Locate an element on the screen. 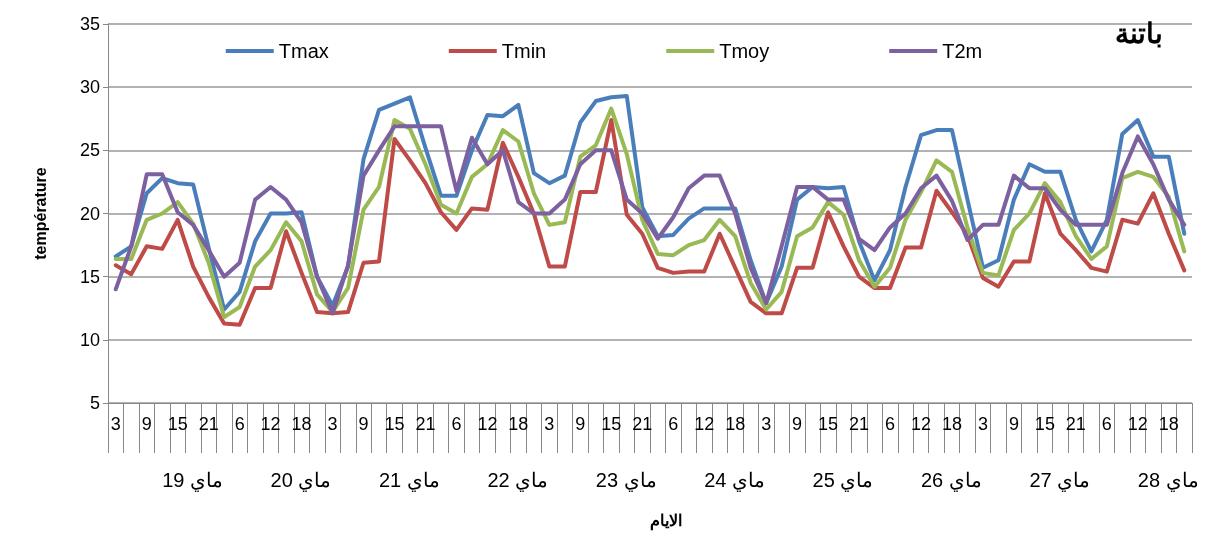 The width and height of the screenshot is (1208, 554). y-axis-title: température is located at coordinates (40, 213).